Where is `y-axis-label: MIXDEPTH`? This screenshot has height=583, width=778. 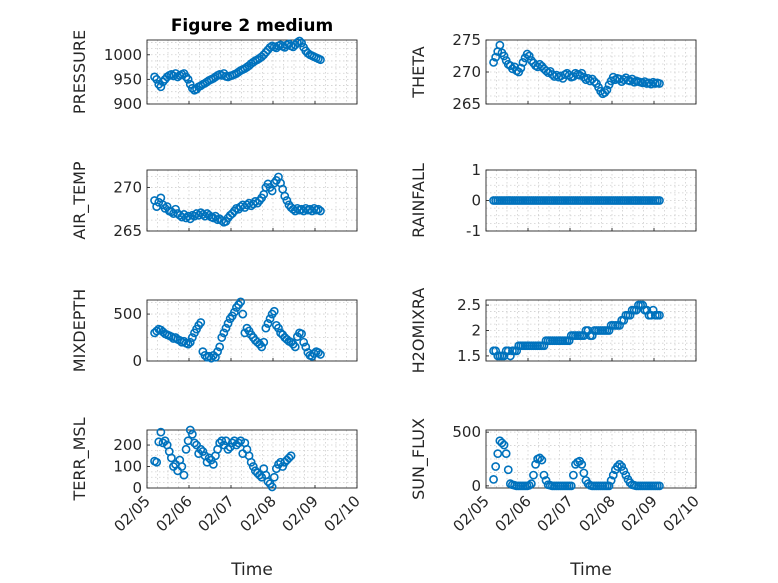
y-axis-label: MIXDEPTH is located at coordinates (79, 330).